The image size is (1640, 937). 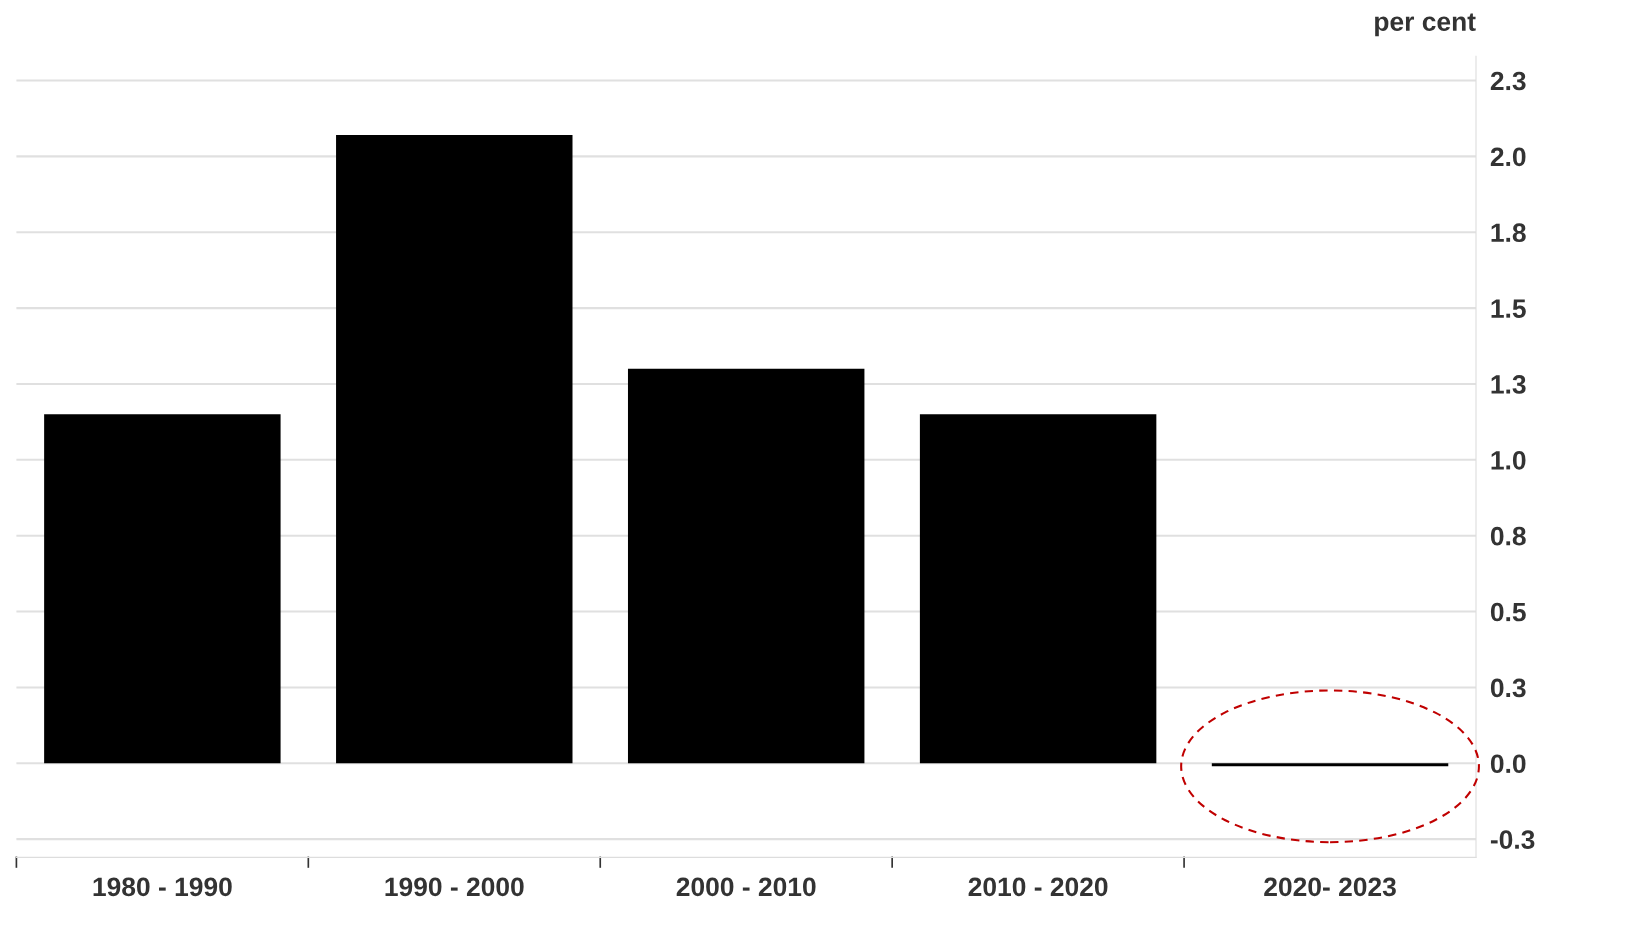 What do you see at coordinates (1508, 384) in the screenshot?
I see `y-tick-label: 1.3` at bounding box center [1508, 384].